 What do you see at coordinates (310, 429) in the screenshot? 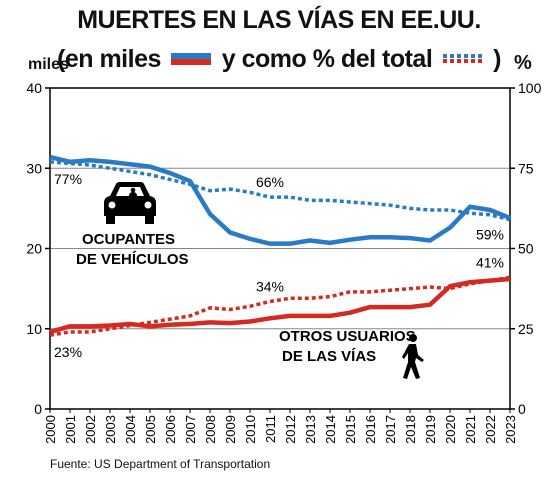
I see `x-tick-label: 2013` at bounding box center [310, 429].